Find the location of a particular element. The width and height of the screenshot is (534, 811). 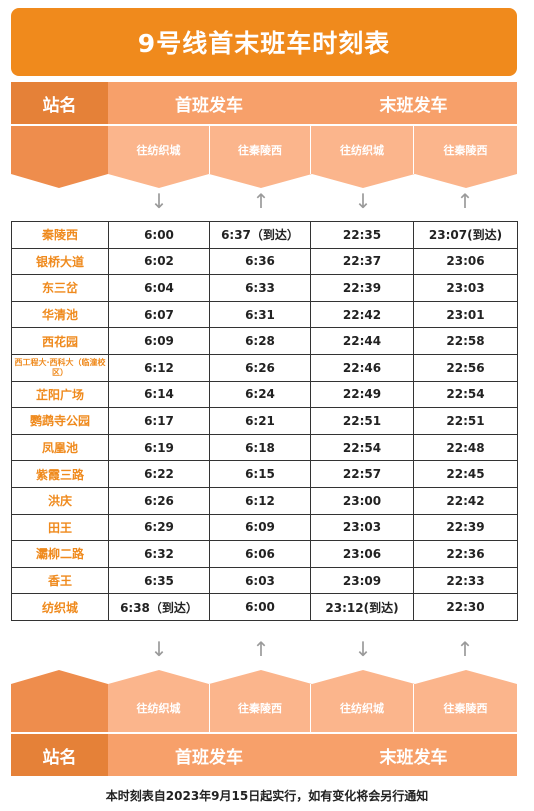

table-row: 华清池 6:07 6:31 22:42 23:01 is located at coordinates (264, 314).